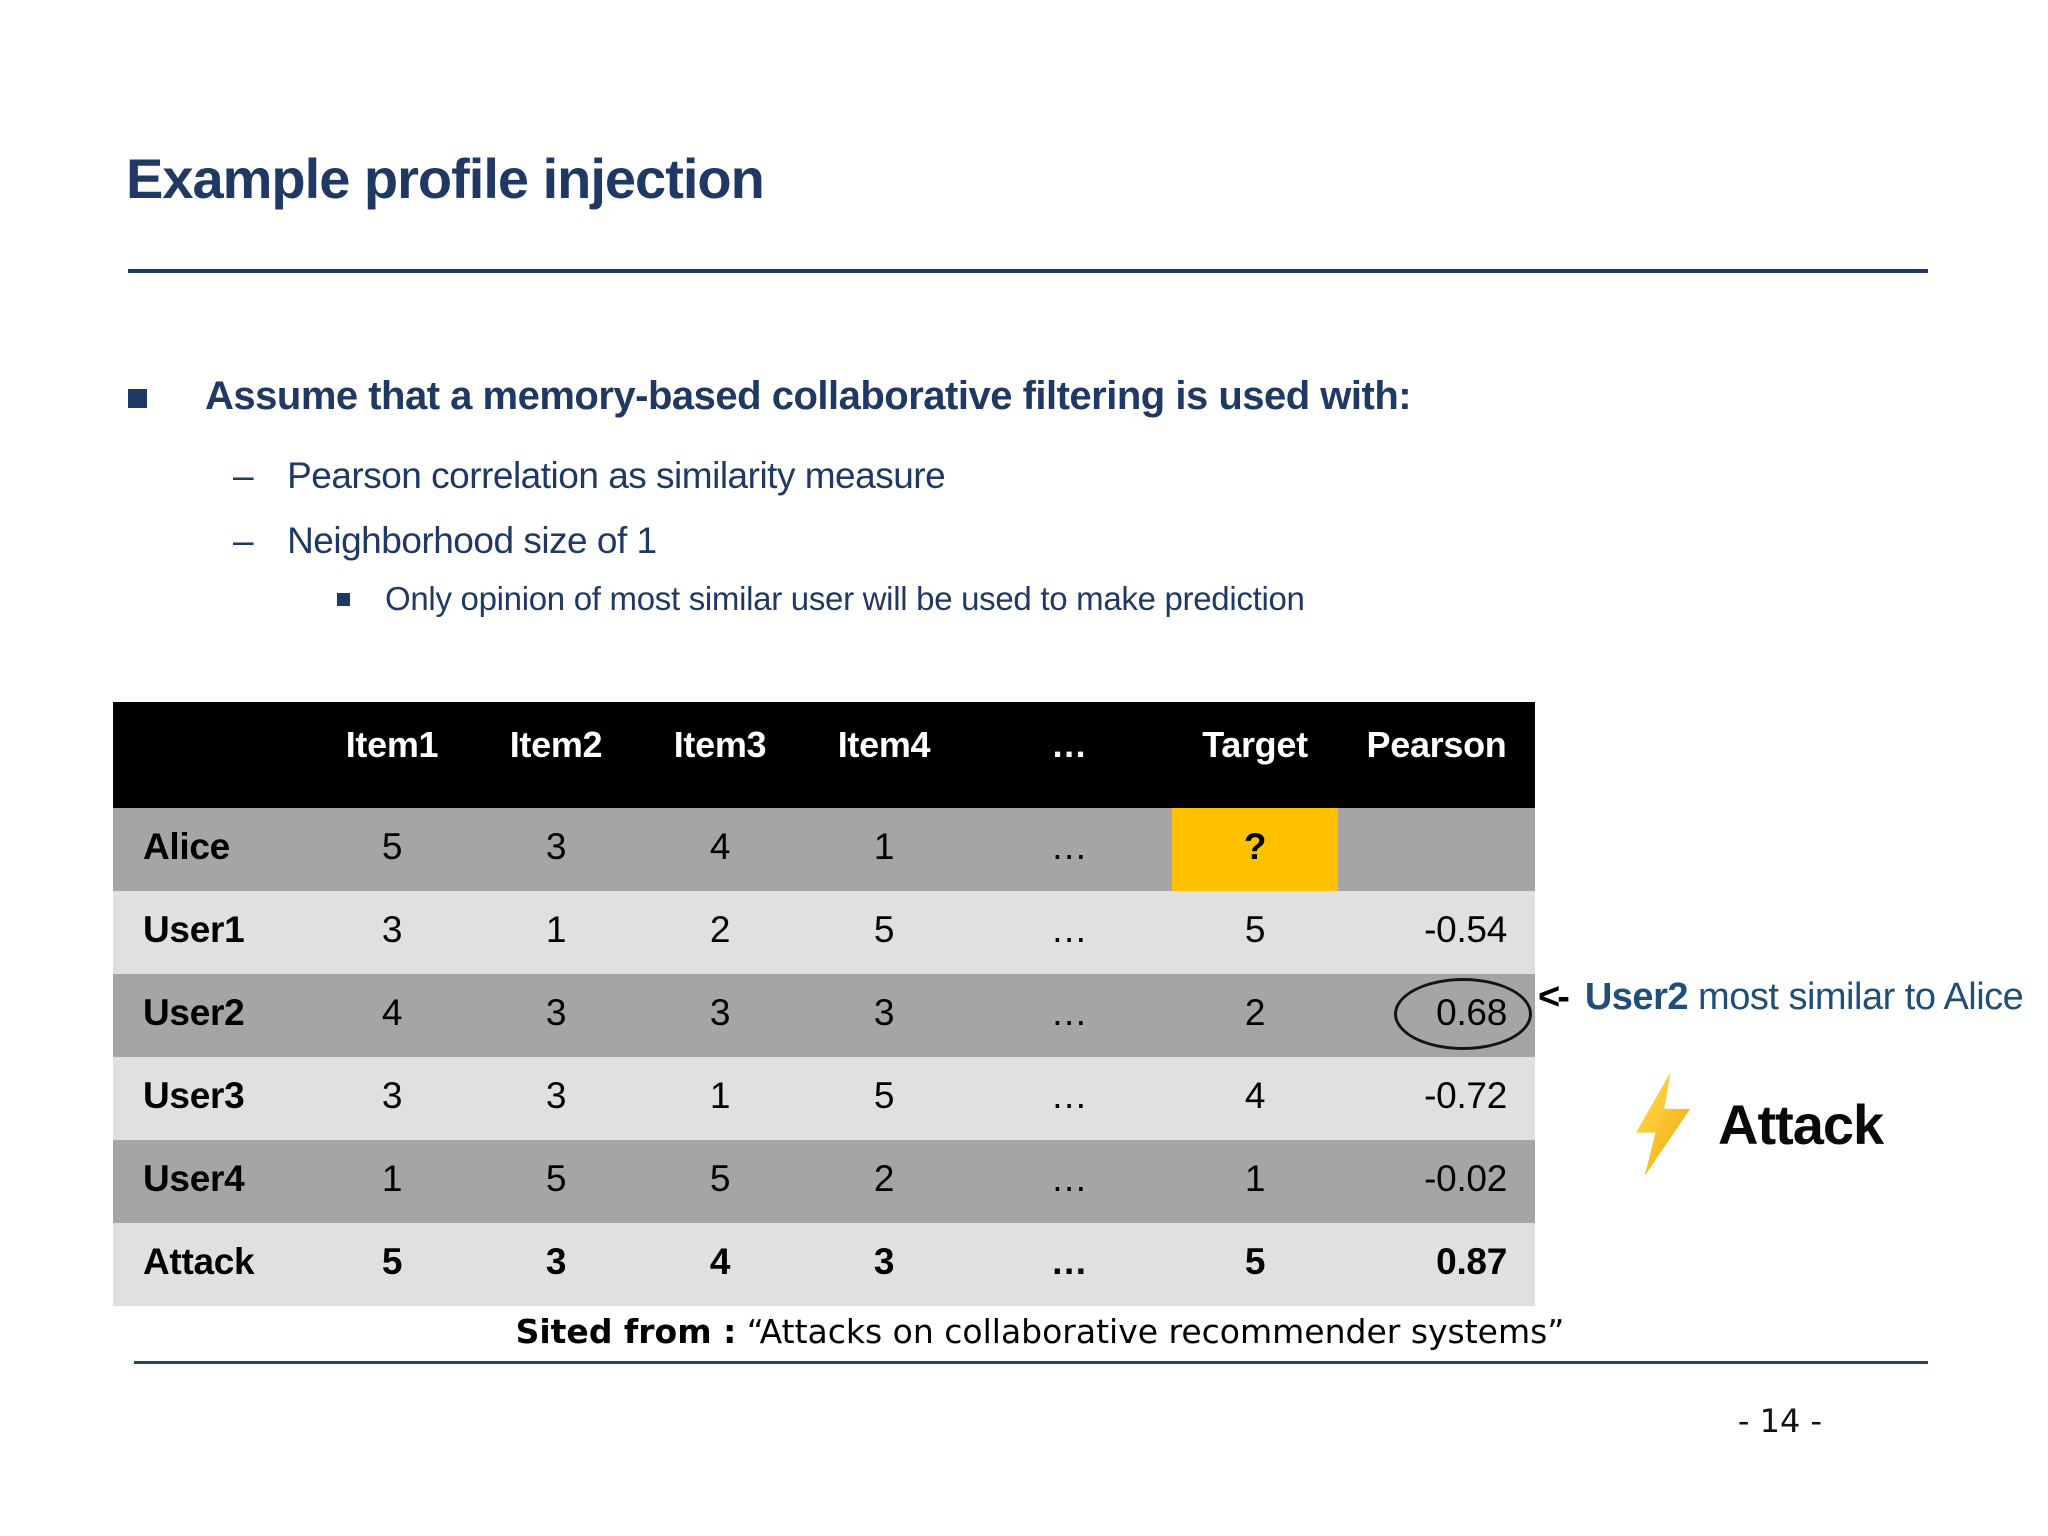 Image resolution: width=2048 pixels, height=1536 pixels. I want to click on header-cell-target: Target, so click(1255, 755).